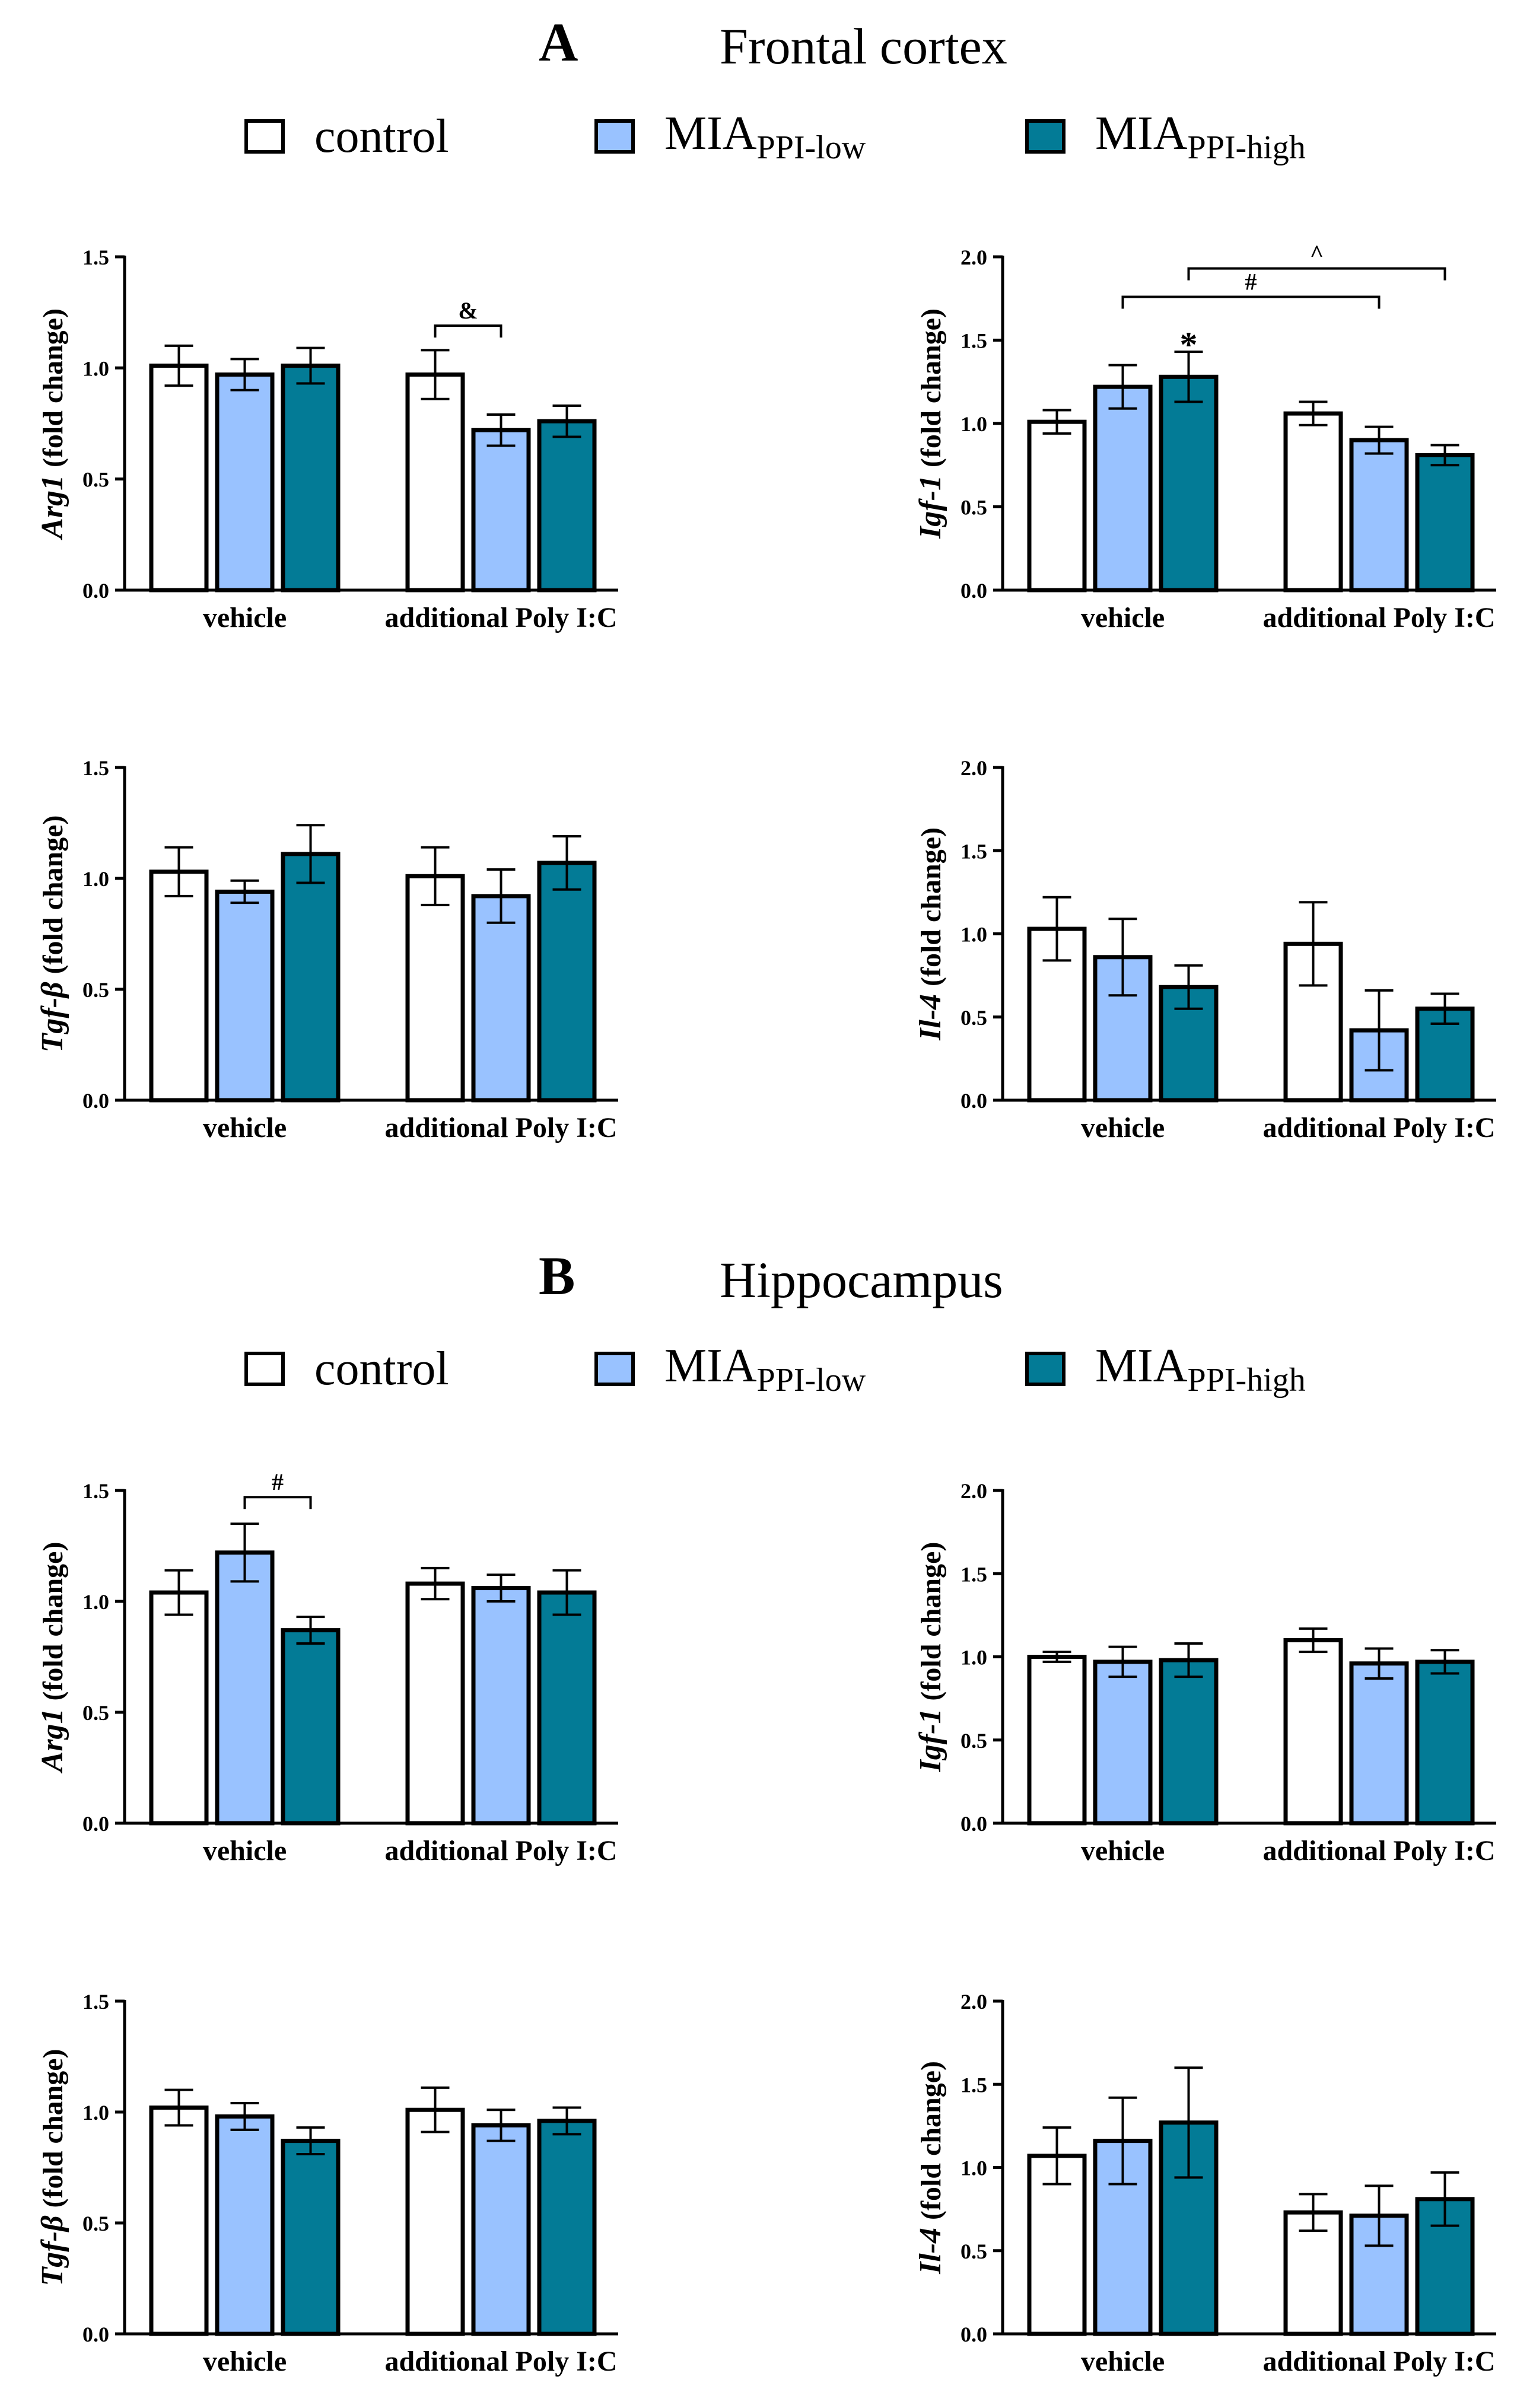  I want to click on y-axis-label: Arg1 (fold change), so click(52, 1658).